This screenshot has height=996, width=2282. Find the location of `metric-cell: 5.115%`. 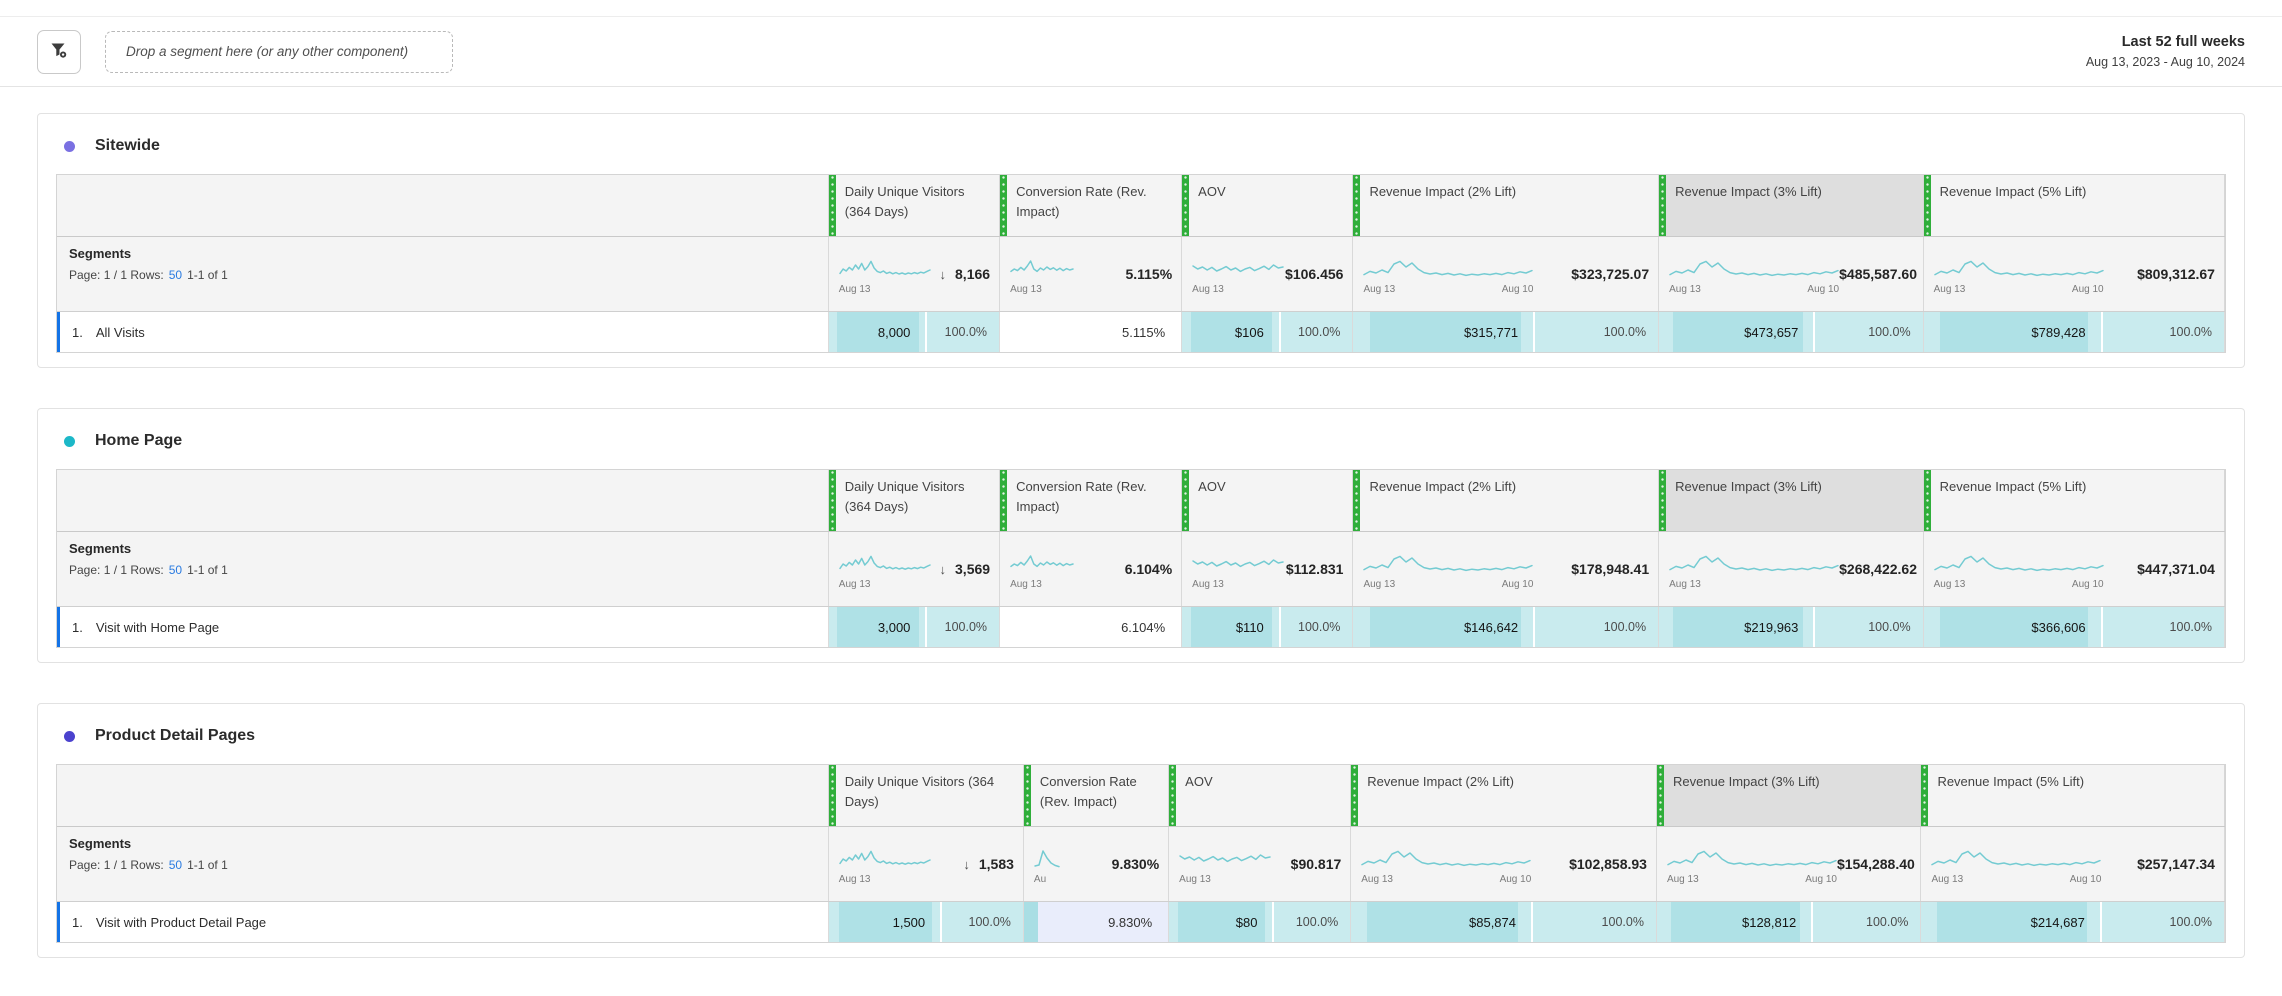

metric-cell: 5.115% is located at coordinates (1091, 332).